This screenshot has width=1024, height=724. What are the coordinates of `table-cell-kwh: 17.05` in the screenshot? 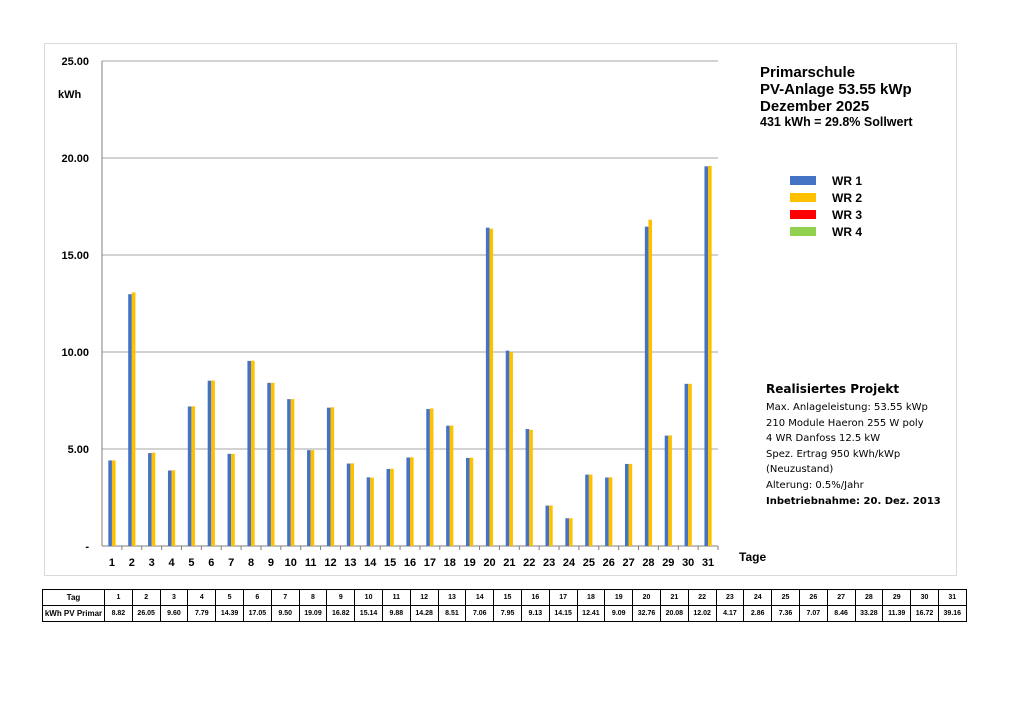 It's located at (257, 613).